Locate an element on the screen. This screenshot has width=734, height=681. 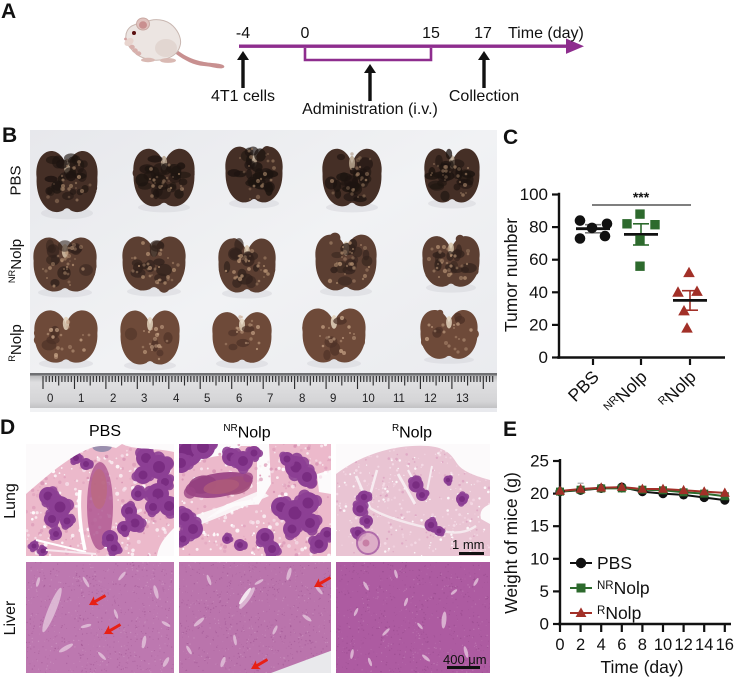
svg-text: 14 is located at coordinates (704, 645).